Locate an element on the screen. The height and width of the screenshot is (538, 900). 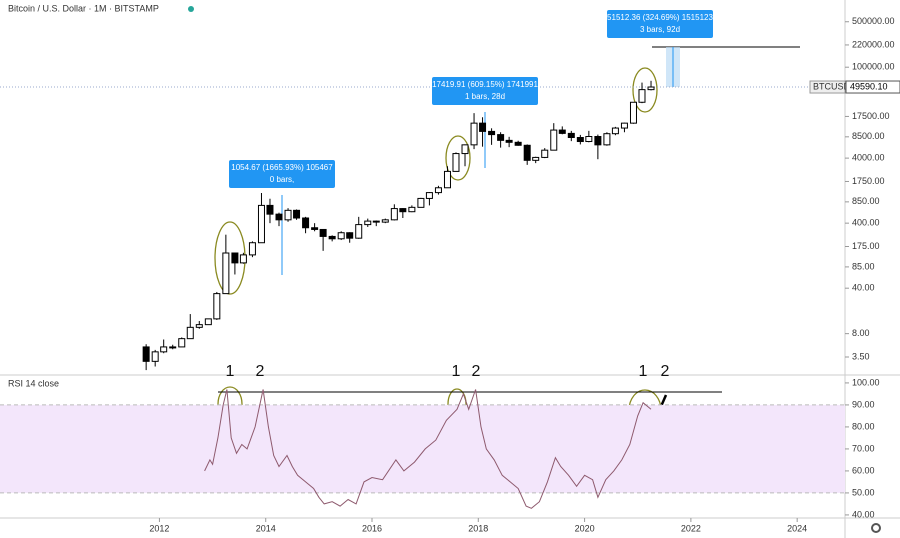
price-tag is located at coordinates (872, 87).